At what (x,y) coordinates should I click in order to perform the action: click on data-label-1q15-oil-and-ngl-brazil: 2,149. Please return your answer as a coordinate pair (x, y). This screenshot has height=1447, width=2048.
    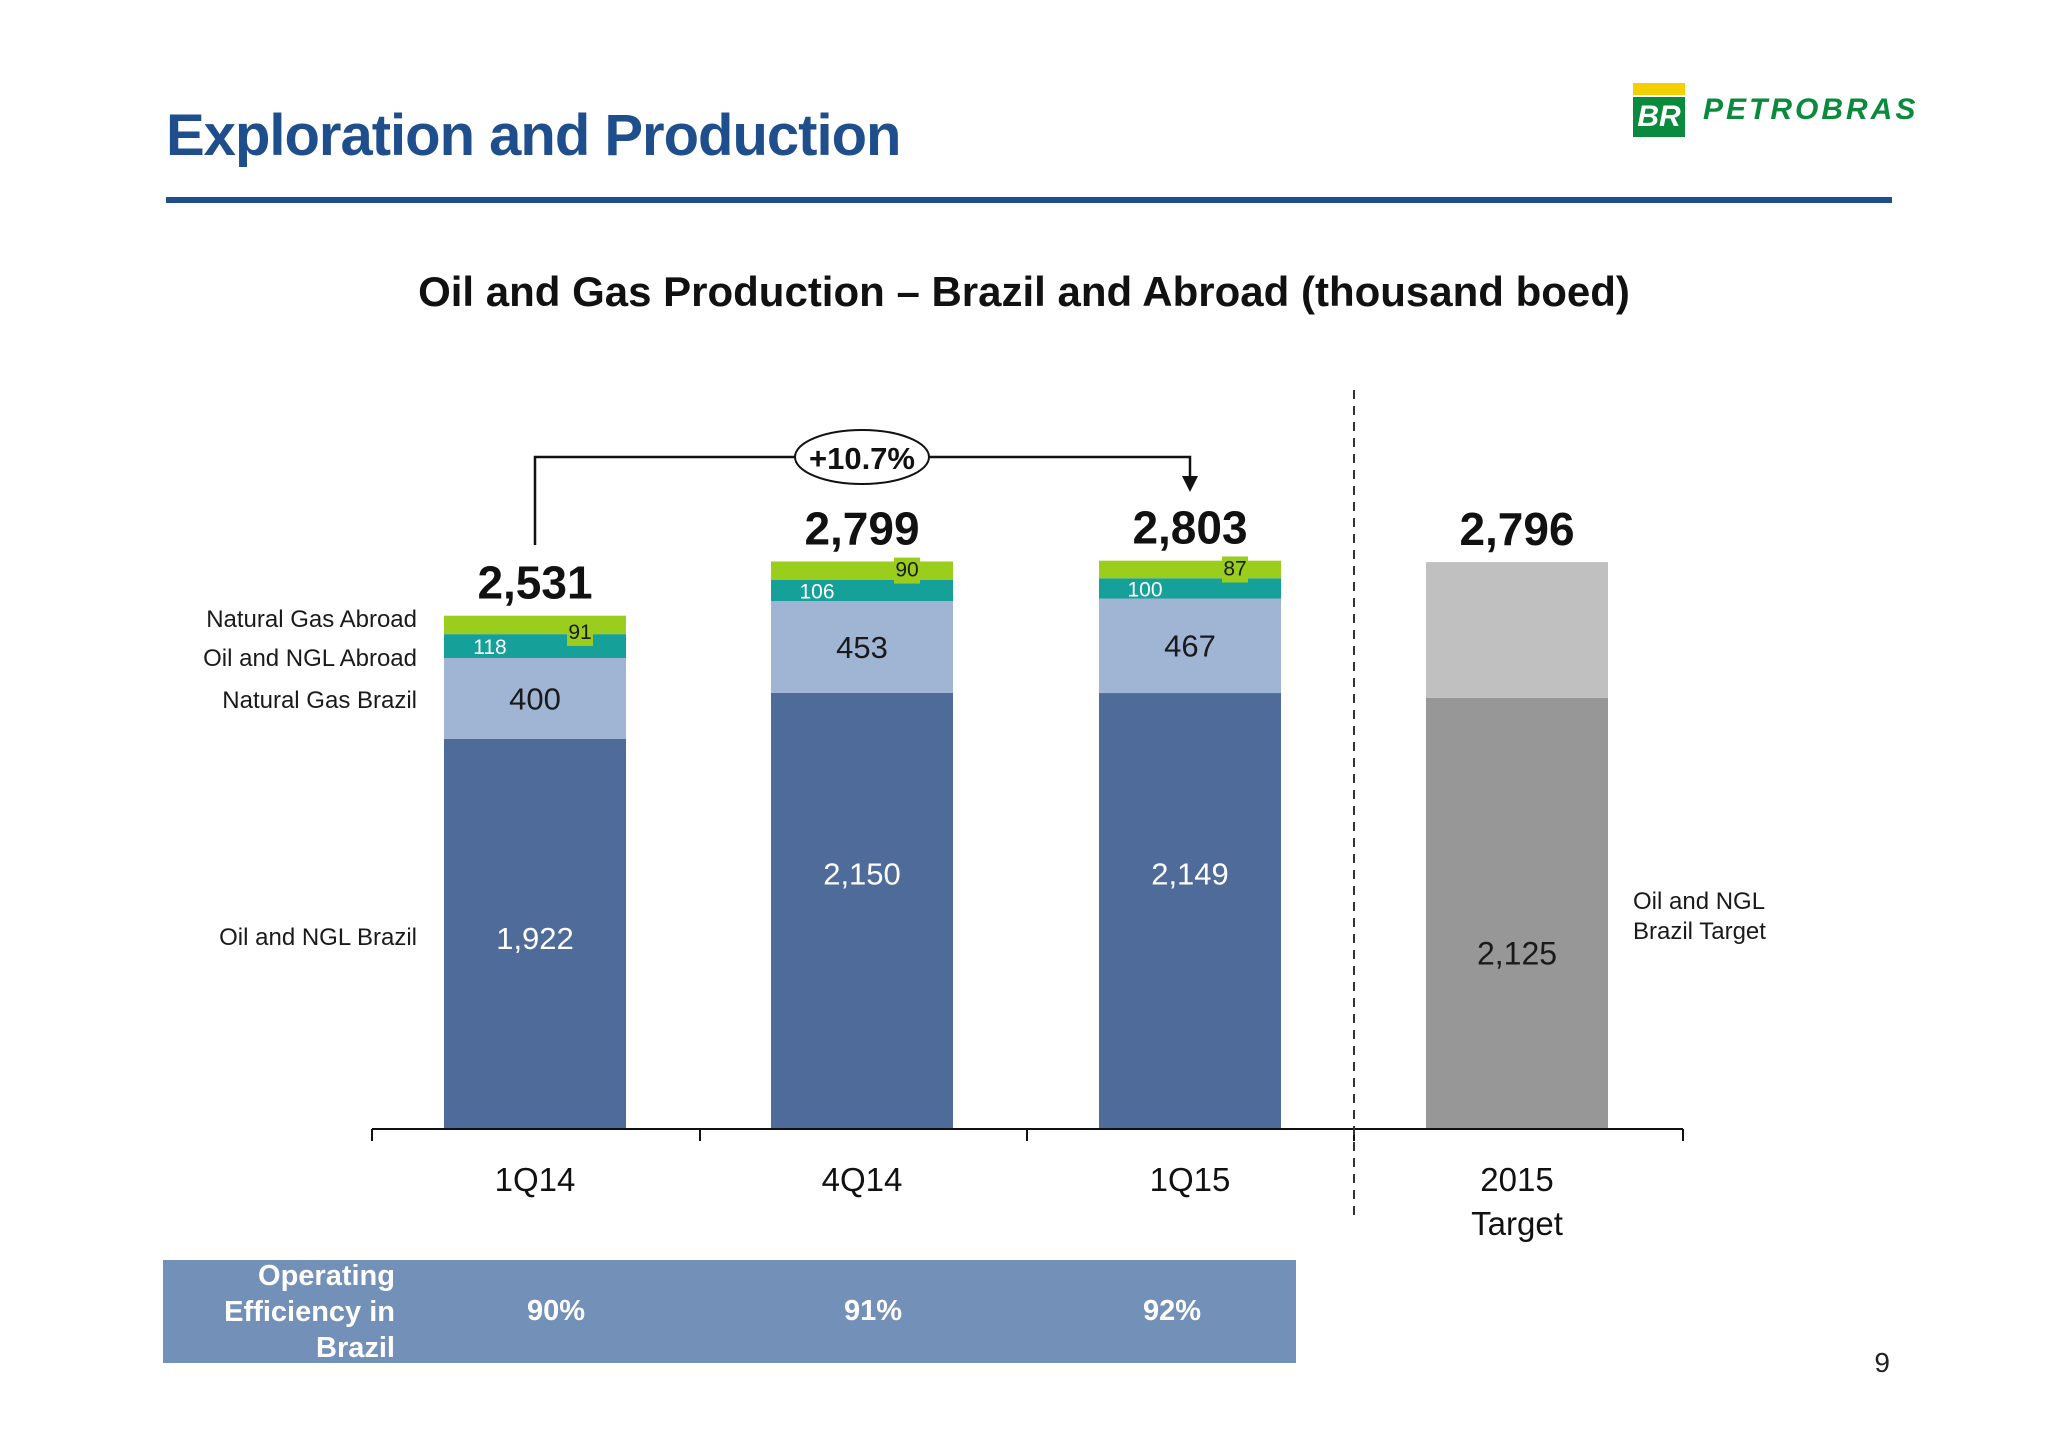
    Looking at the image, I should click on (1190, 873).